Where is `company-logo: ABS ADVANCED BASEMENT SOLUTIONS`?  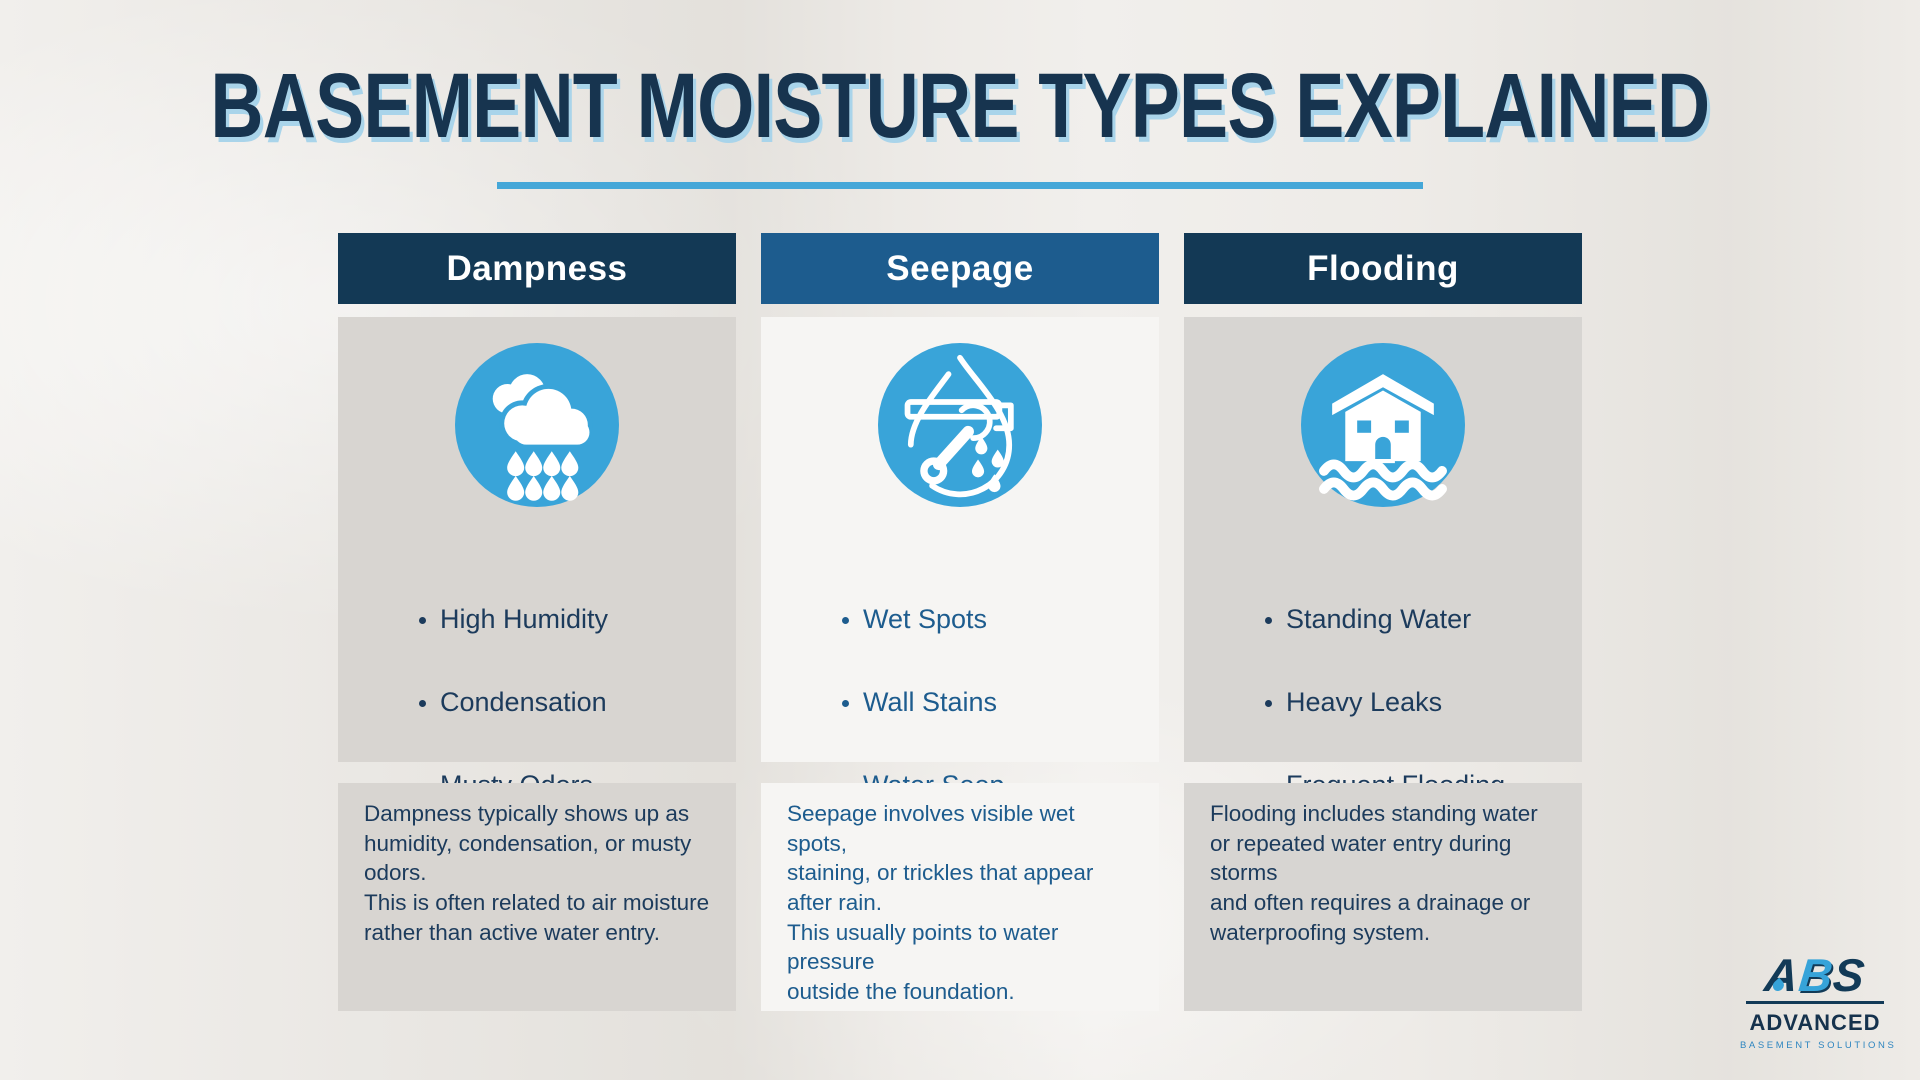 company-logo: ABS ADVANCED BASEMENT SOLUTIONS is located at coordinates (1817, 1000).